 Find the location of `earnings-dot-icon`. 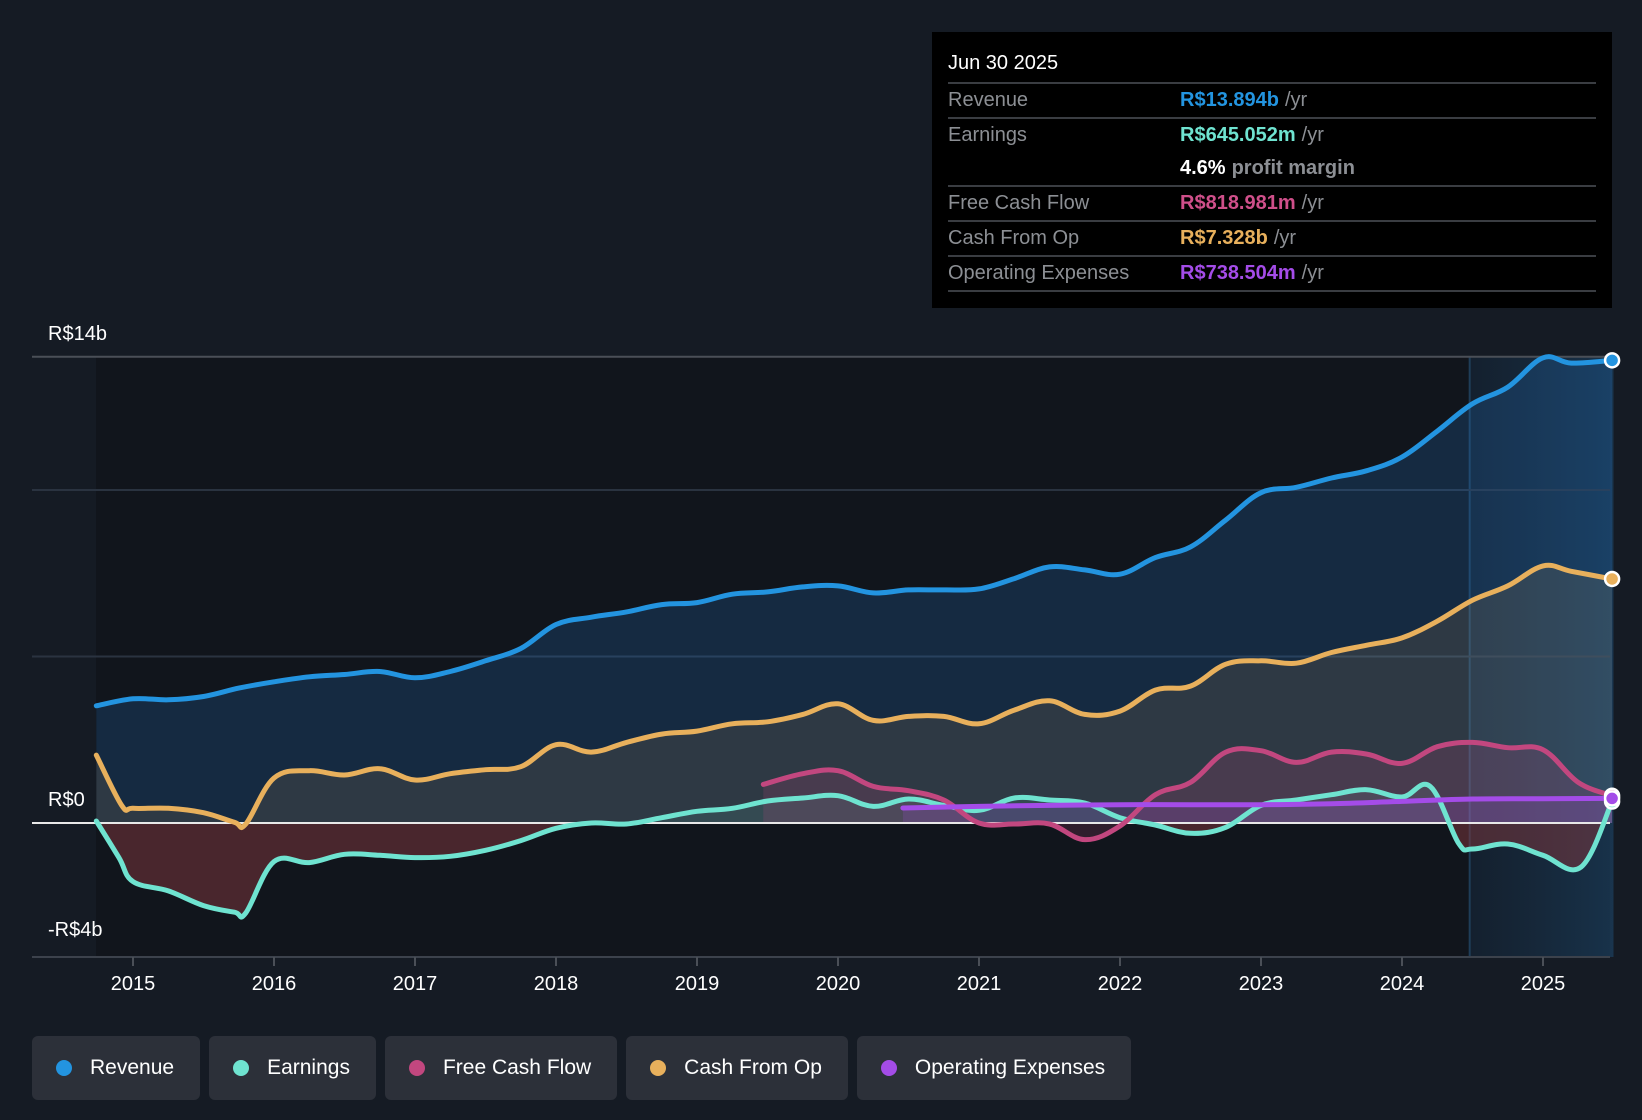

earnings-dot-icon is located at coordinates (241, 1068).